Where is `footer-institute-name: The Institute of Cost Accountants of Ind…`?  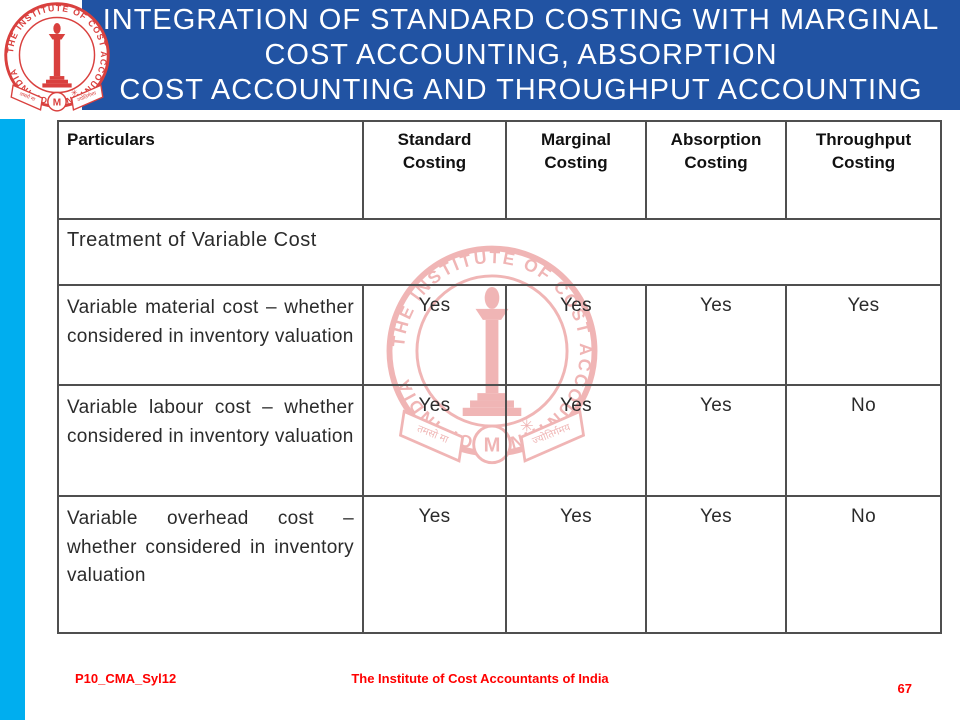 footer-institute-name: The Institute of Cost Accountants of Ind… is located at coordinates (480, 678).